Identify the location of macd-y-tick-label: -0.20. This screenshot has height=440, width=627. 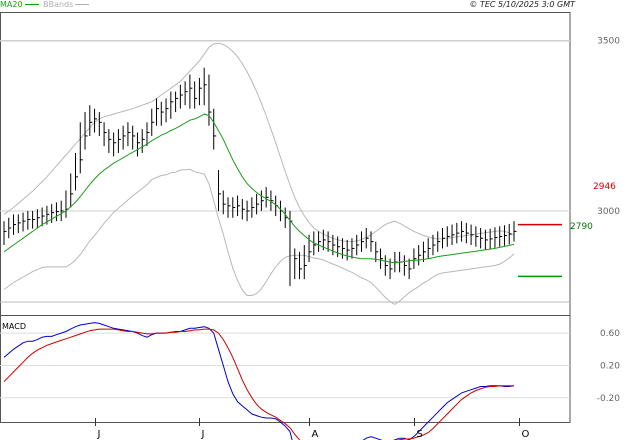
(609, 399).